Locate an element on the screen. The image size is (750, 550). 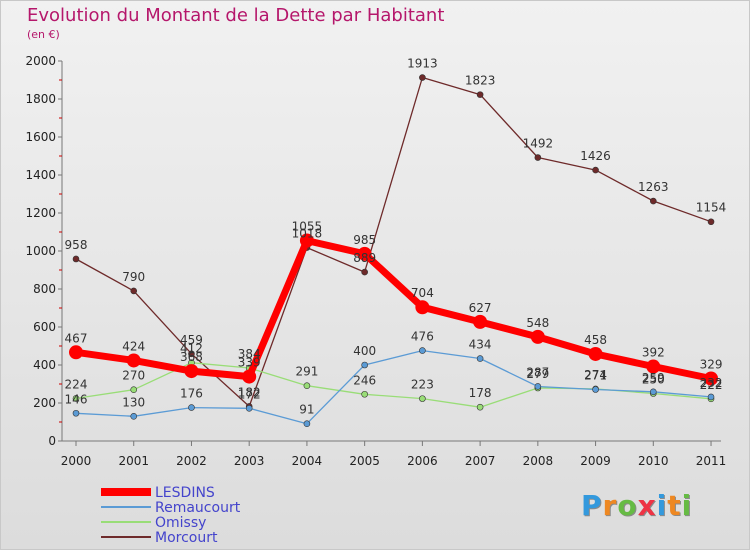
y-tick-label: 1400 is located at coordinates (40, 175).